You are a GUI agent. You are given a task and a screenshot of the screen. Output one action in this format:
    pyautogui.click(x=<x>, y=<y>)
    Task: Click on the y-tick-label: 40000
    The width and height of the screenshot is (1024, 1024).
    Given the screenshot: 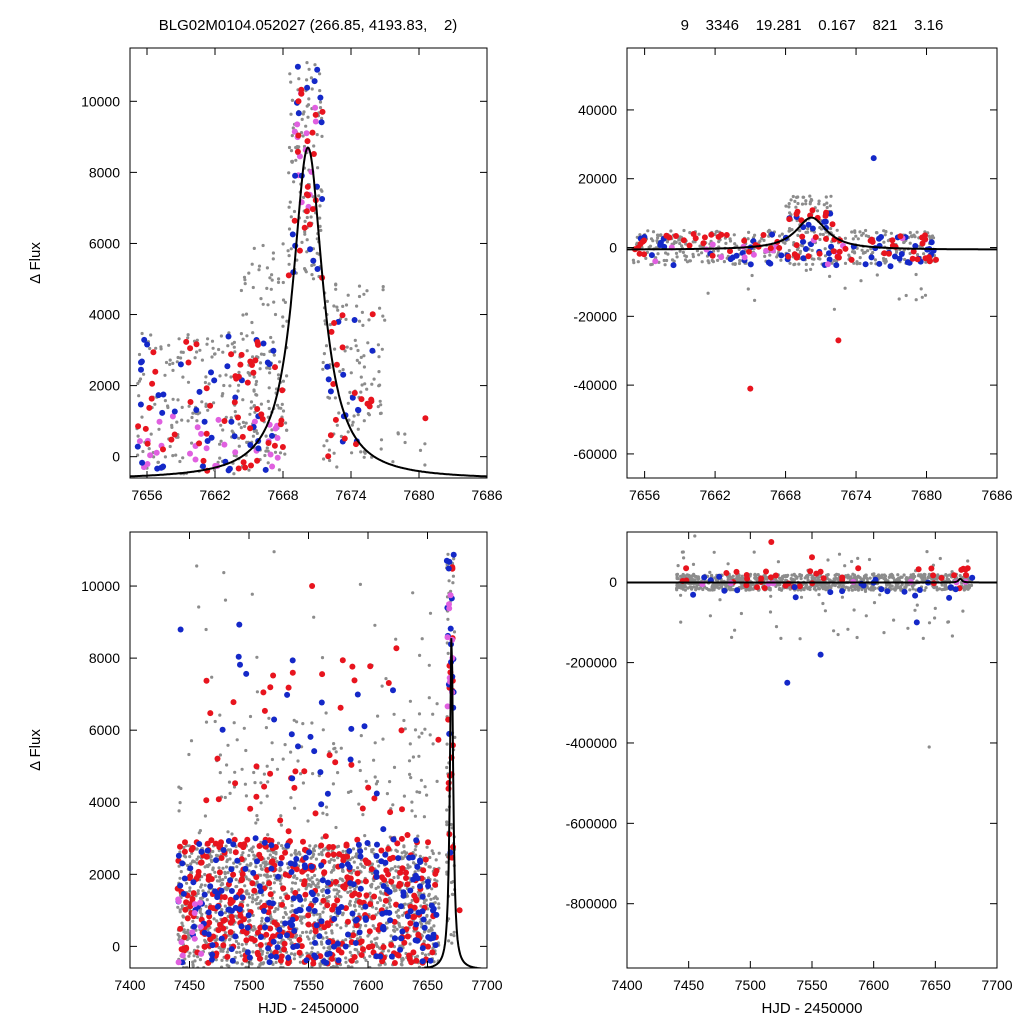 What is the action you would take?
    pyautogui.click(x=597, y=110)
    